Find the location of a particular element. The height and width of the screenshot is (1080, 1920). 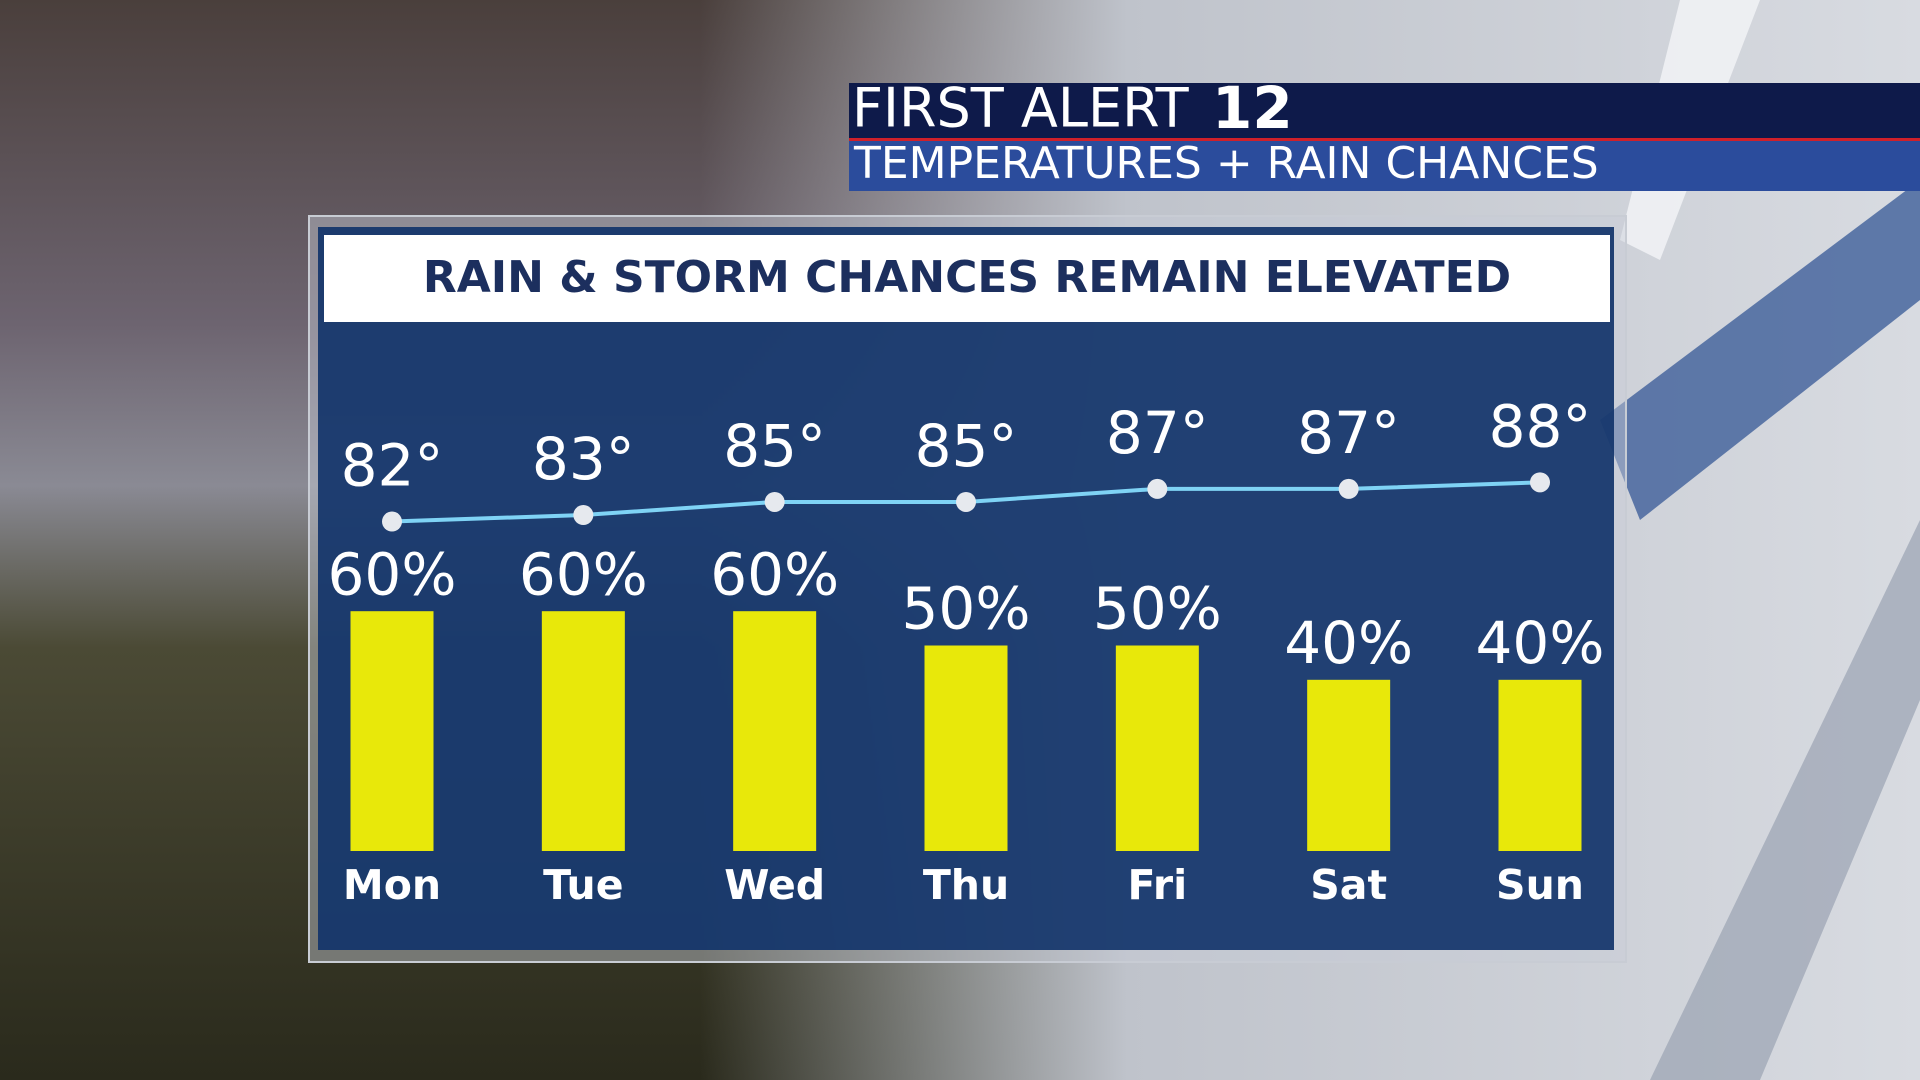

subheader-bar is located at coordinates (1384, 166).